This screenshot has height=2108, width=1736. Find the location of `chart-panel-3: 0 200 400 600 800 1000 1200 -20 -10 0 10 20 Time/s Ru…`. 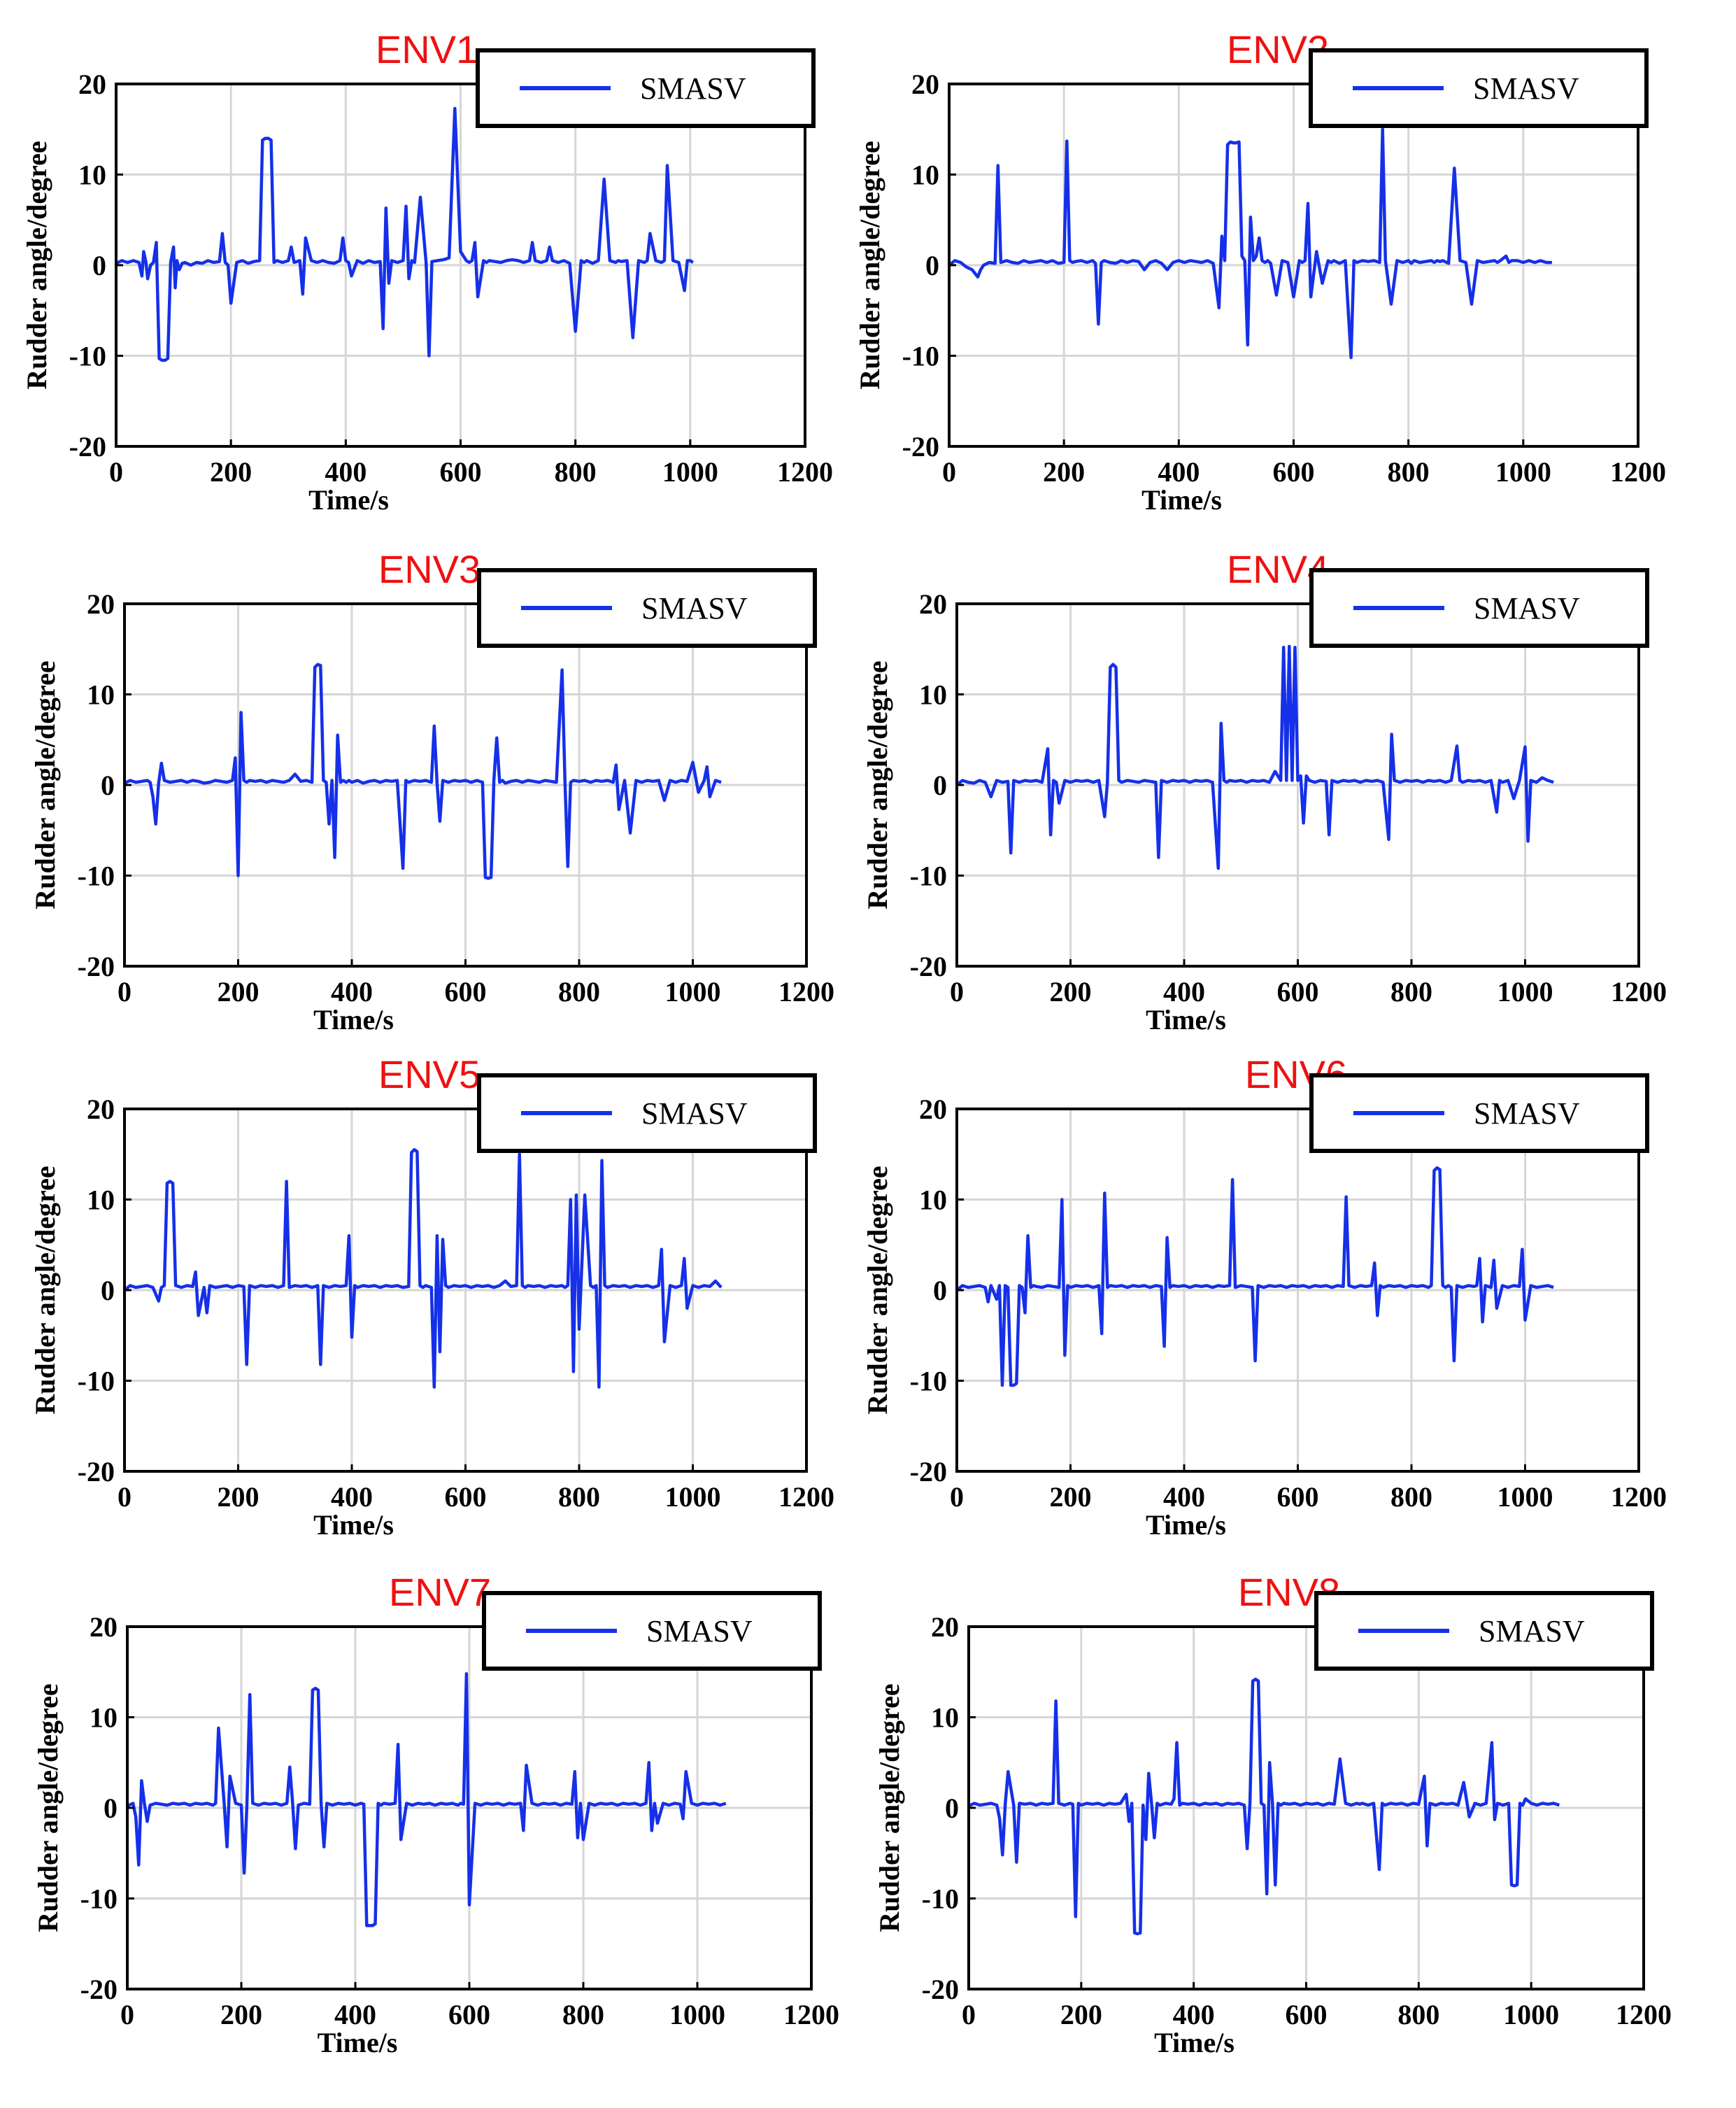

chart-panel-3: 0 200 400 600 800 1000 1200 -20 -10 0 10 20 Time/s Ru… is located at coordinates (431, 791).